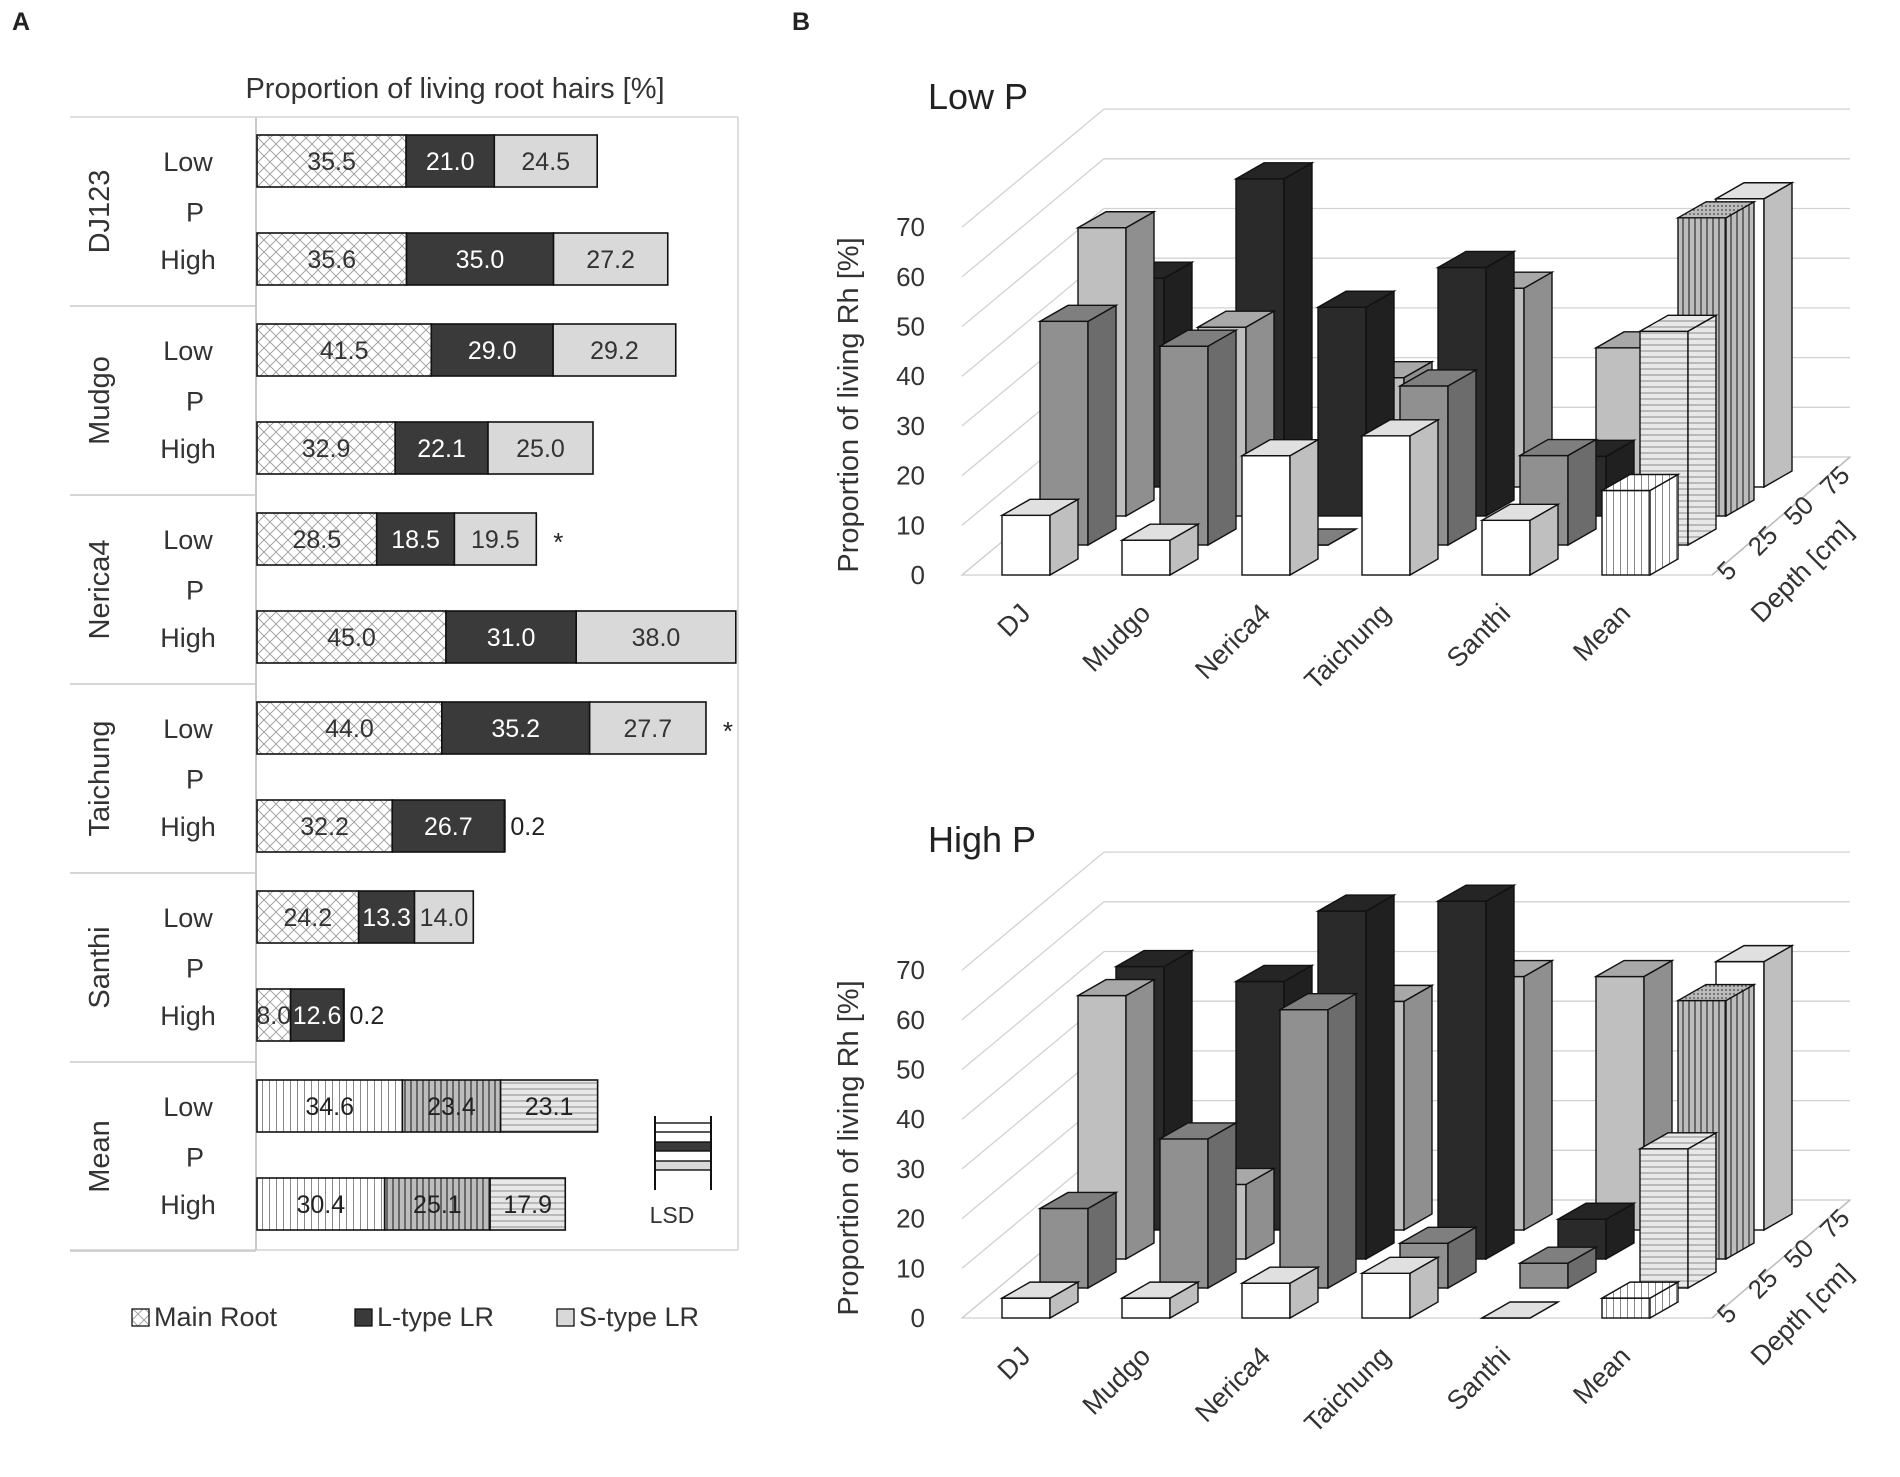 This screenshot has height=1477, width=1900. What do you see at coordinates (188, 638) in the screenshot?
I see `level-label-nerica4-high: High` at bounding box center [188, 638].